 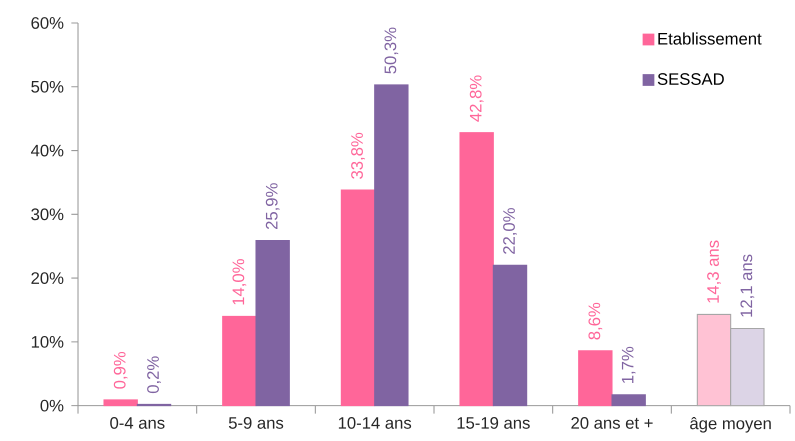 I want to click on legend-label: Etablissement, so click(x=710, y=38).